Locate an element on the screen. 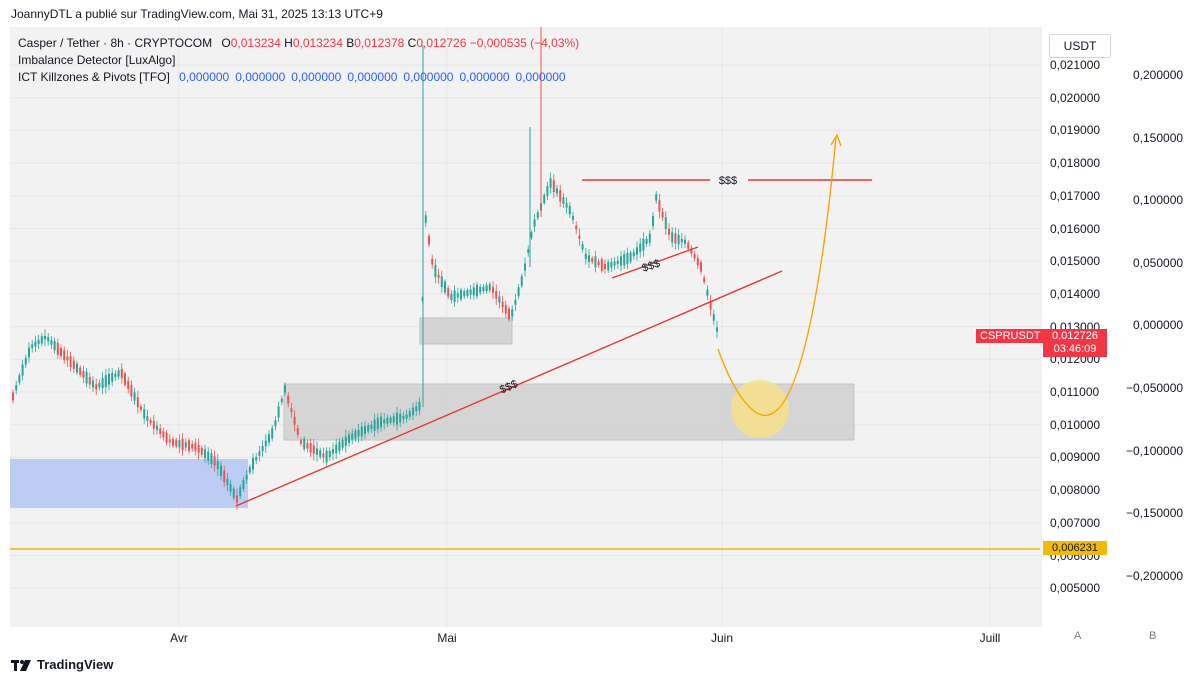 The image size is (1200, 684). indicator-scale-tick: 0,200000 is located at coordinates (1158, 75).